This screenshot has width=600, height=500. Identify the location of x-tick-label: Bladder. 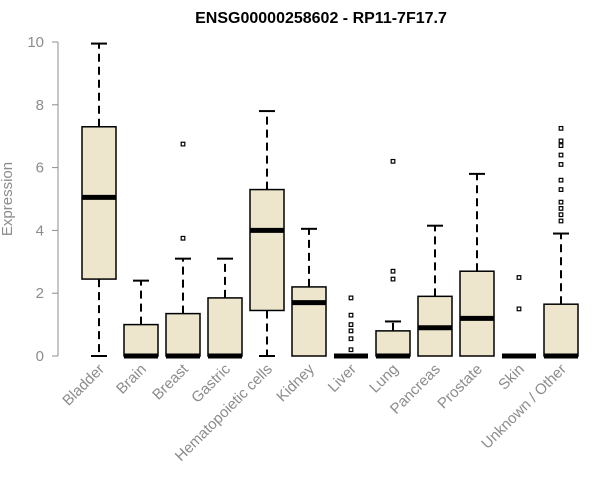
(83, 385).